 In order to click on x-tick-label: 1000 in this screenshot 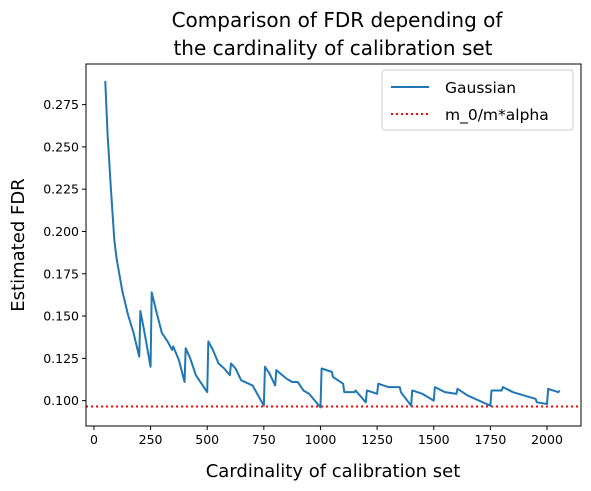, I will do `click(321, 439)`.